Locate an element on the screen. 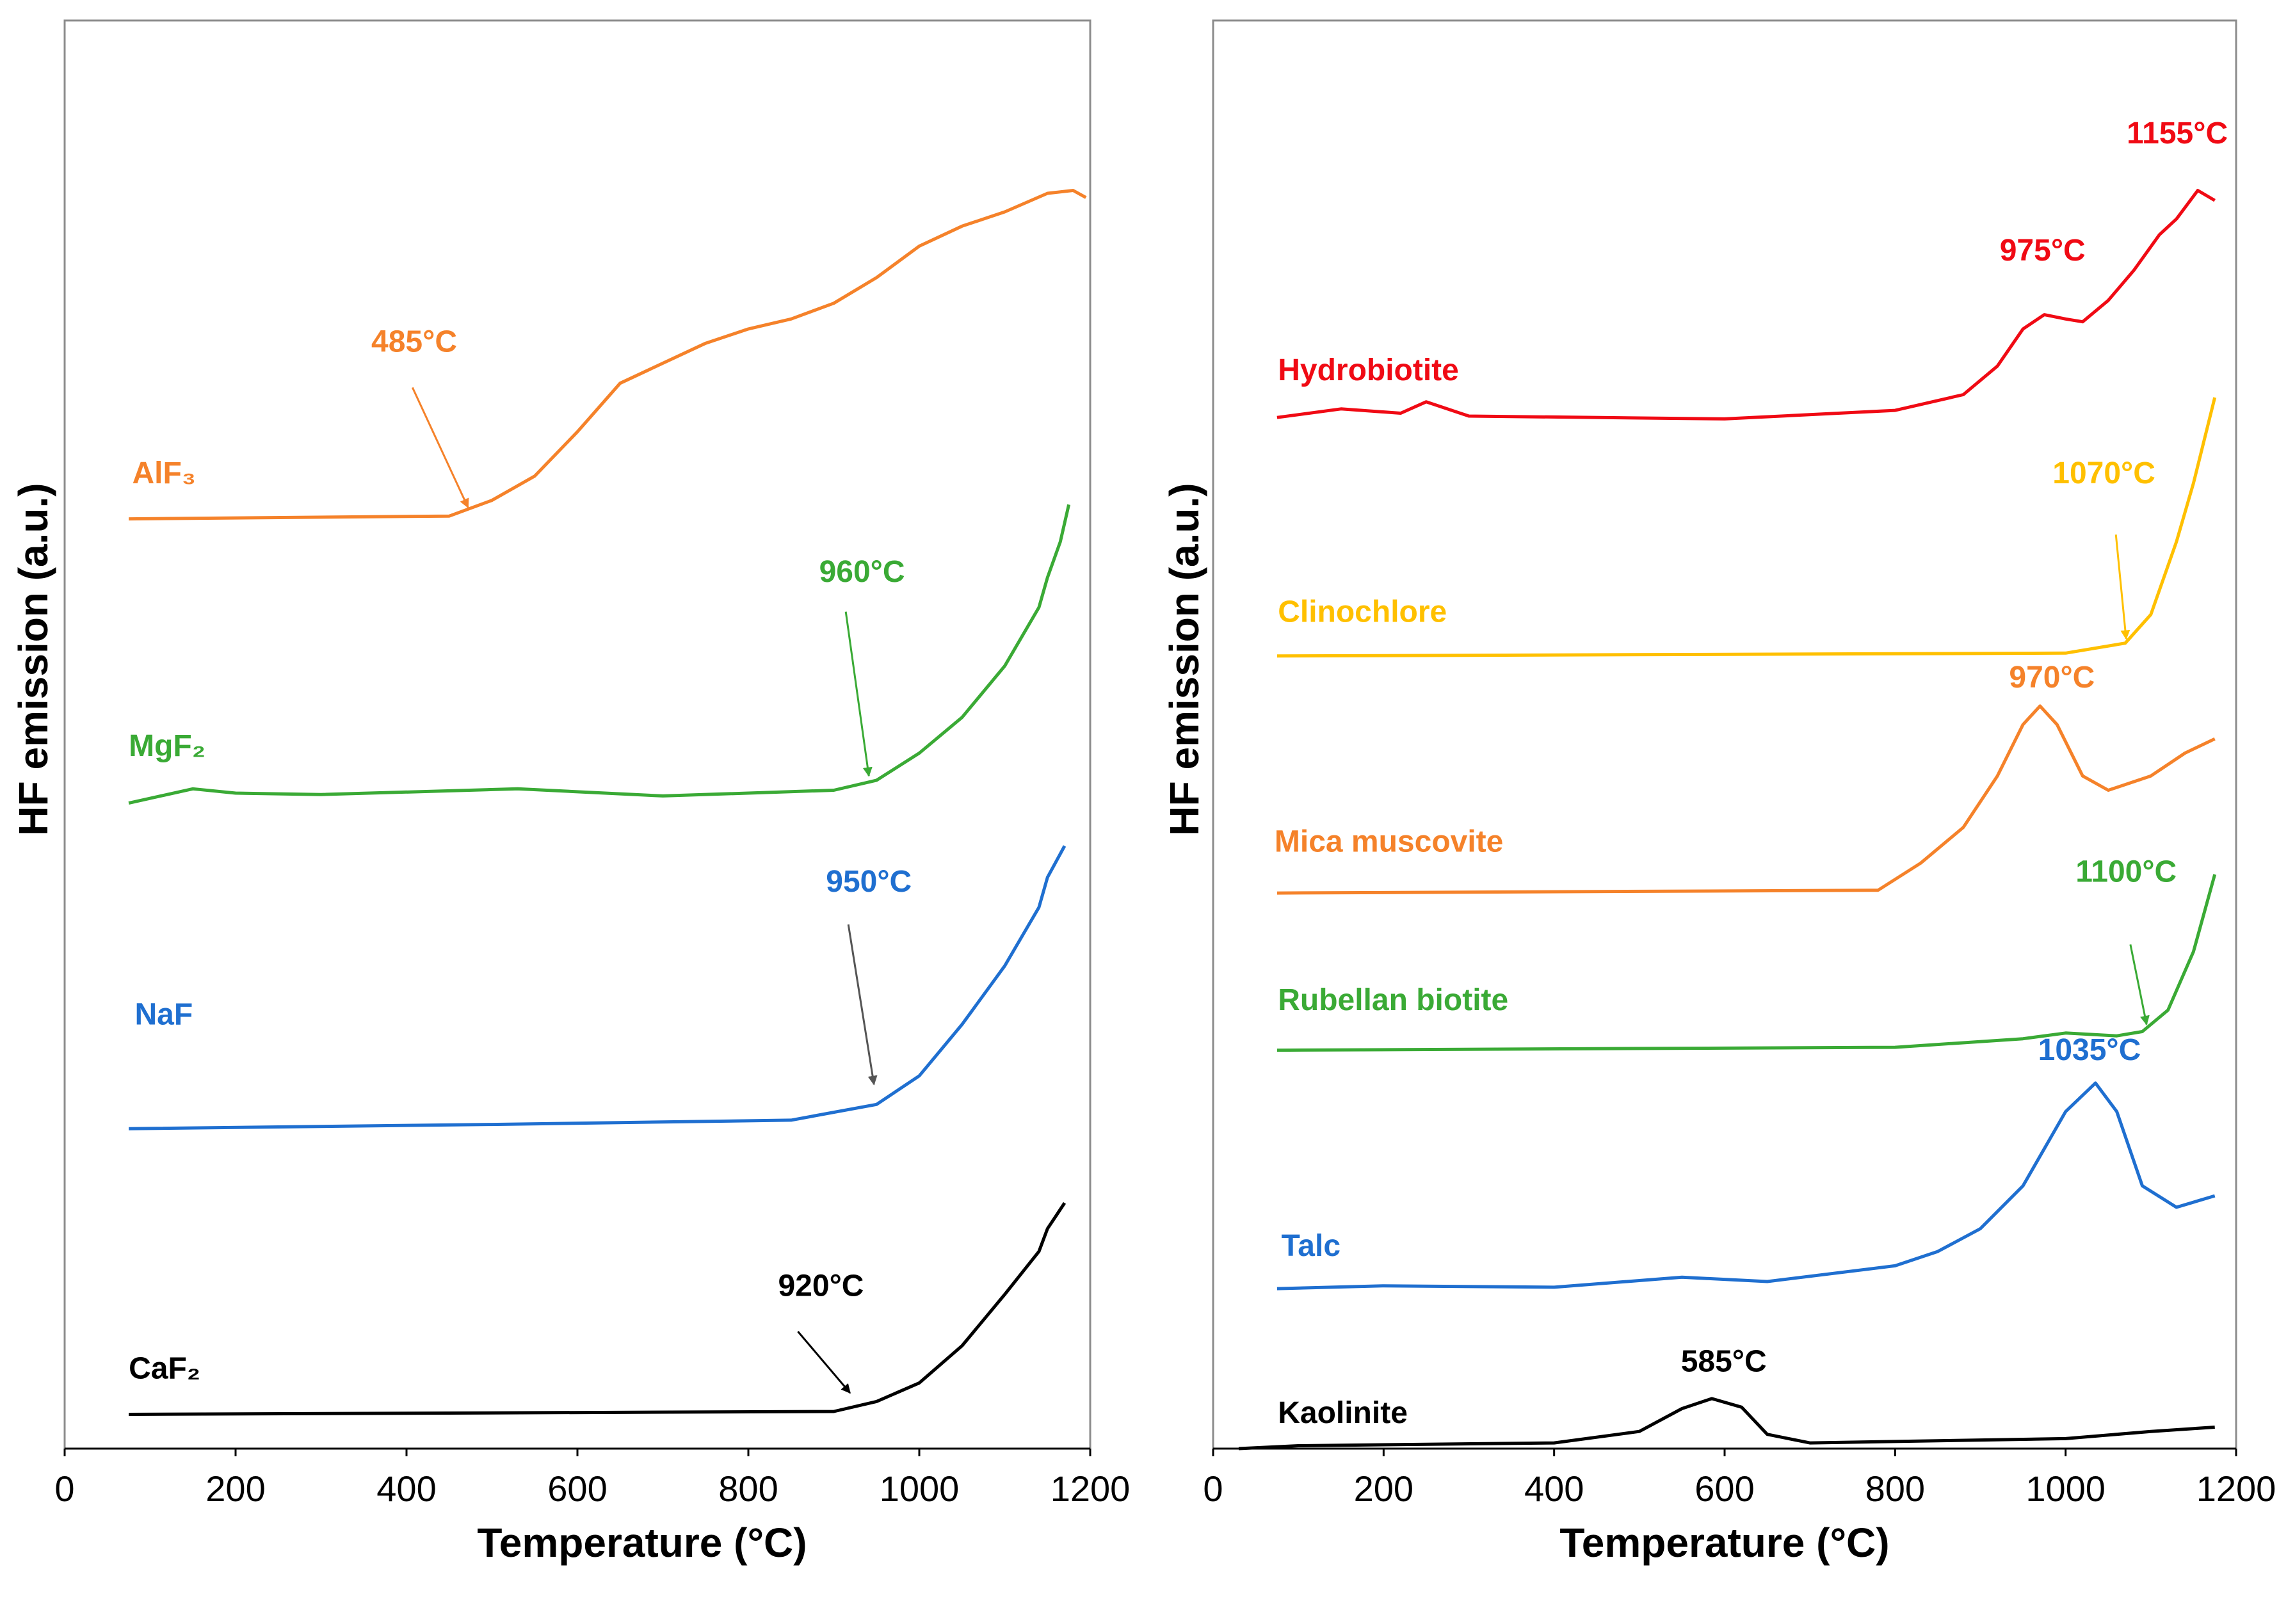 This screenshot has width=2295, height=1624. series-line-mica-muscovite is located at coordinates (1746, 800).